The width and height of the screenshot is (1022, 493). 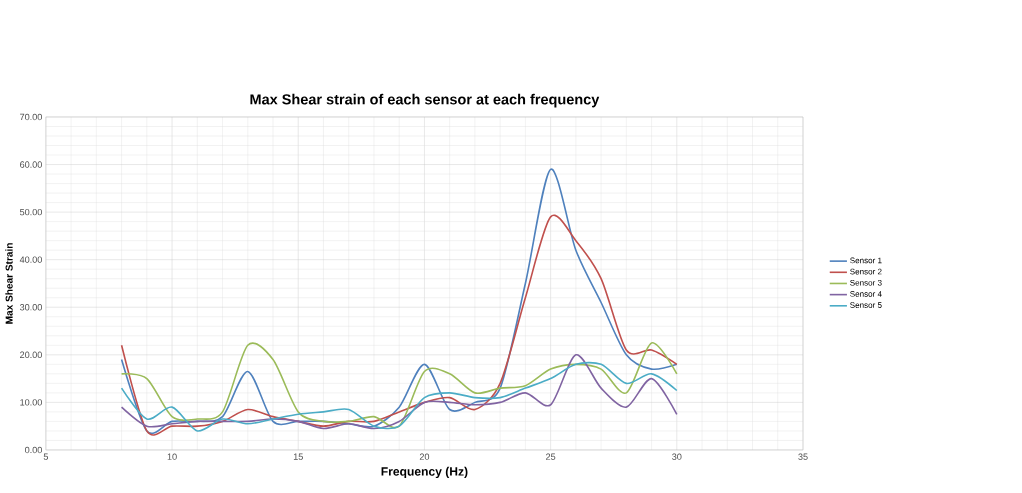 What do you see at coordinates (31, 355) in the screenshot?
I see `y-tick-label: 20.00` at bounding box center [31, 355].